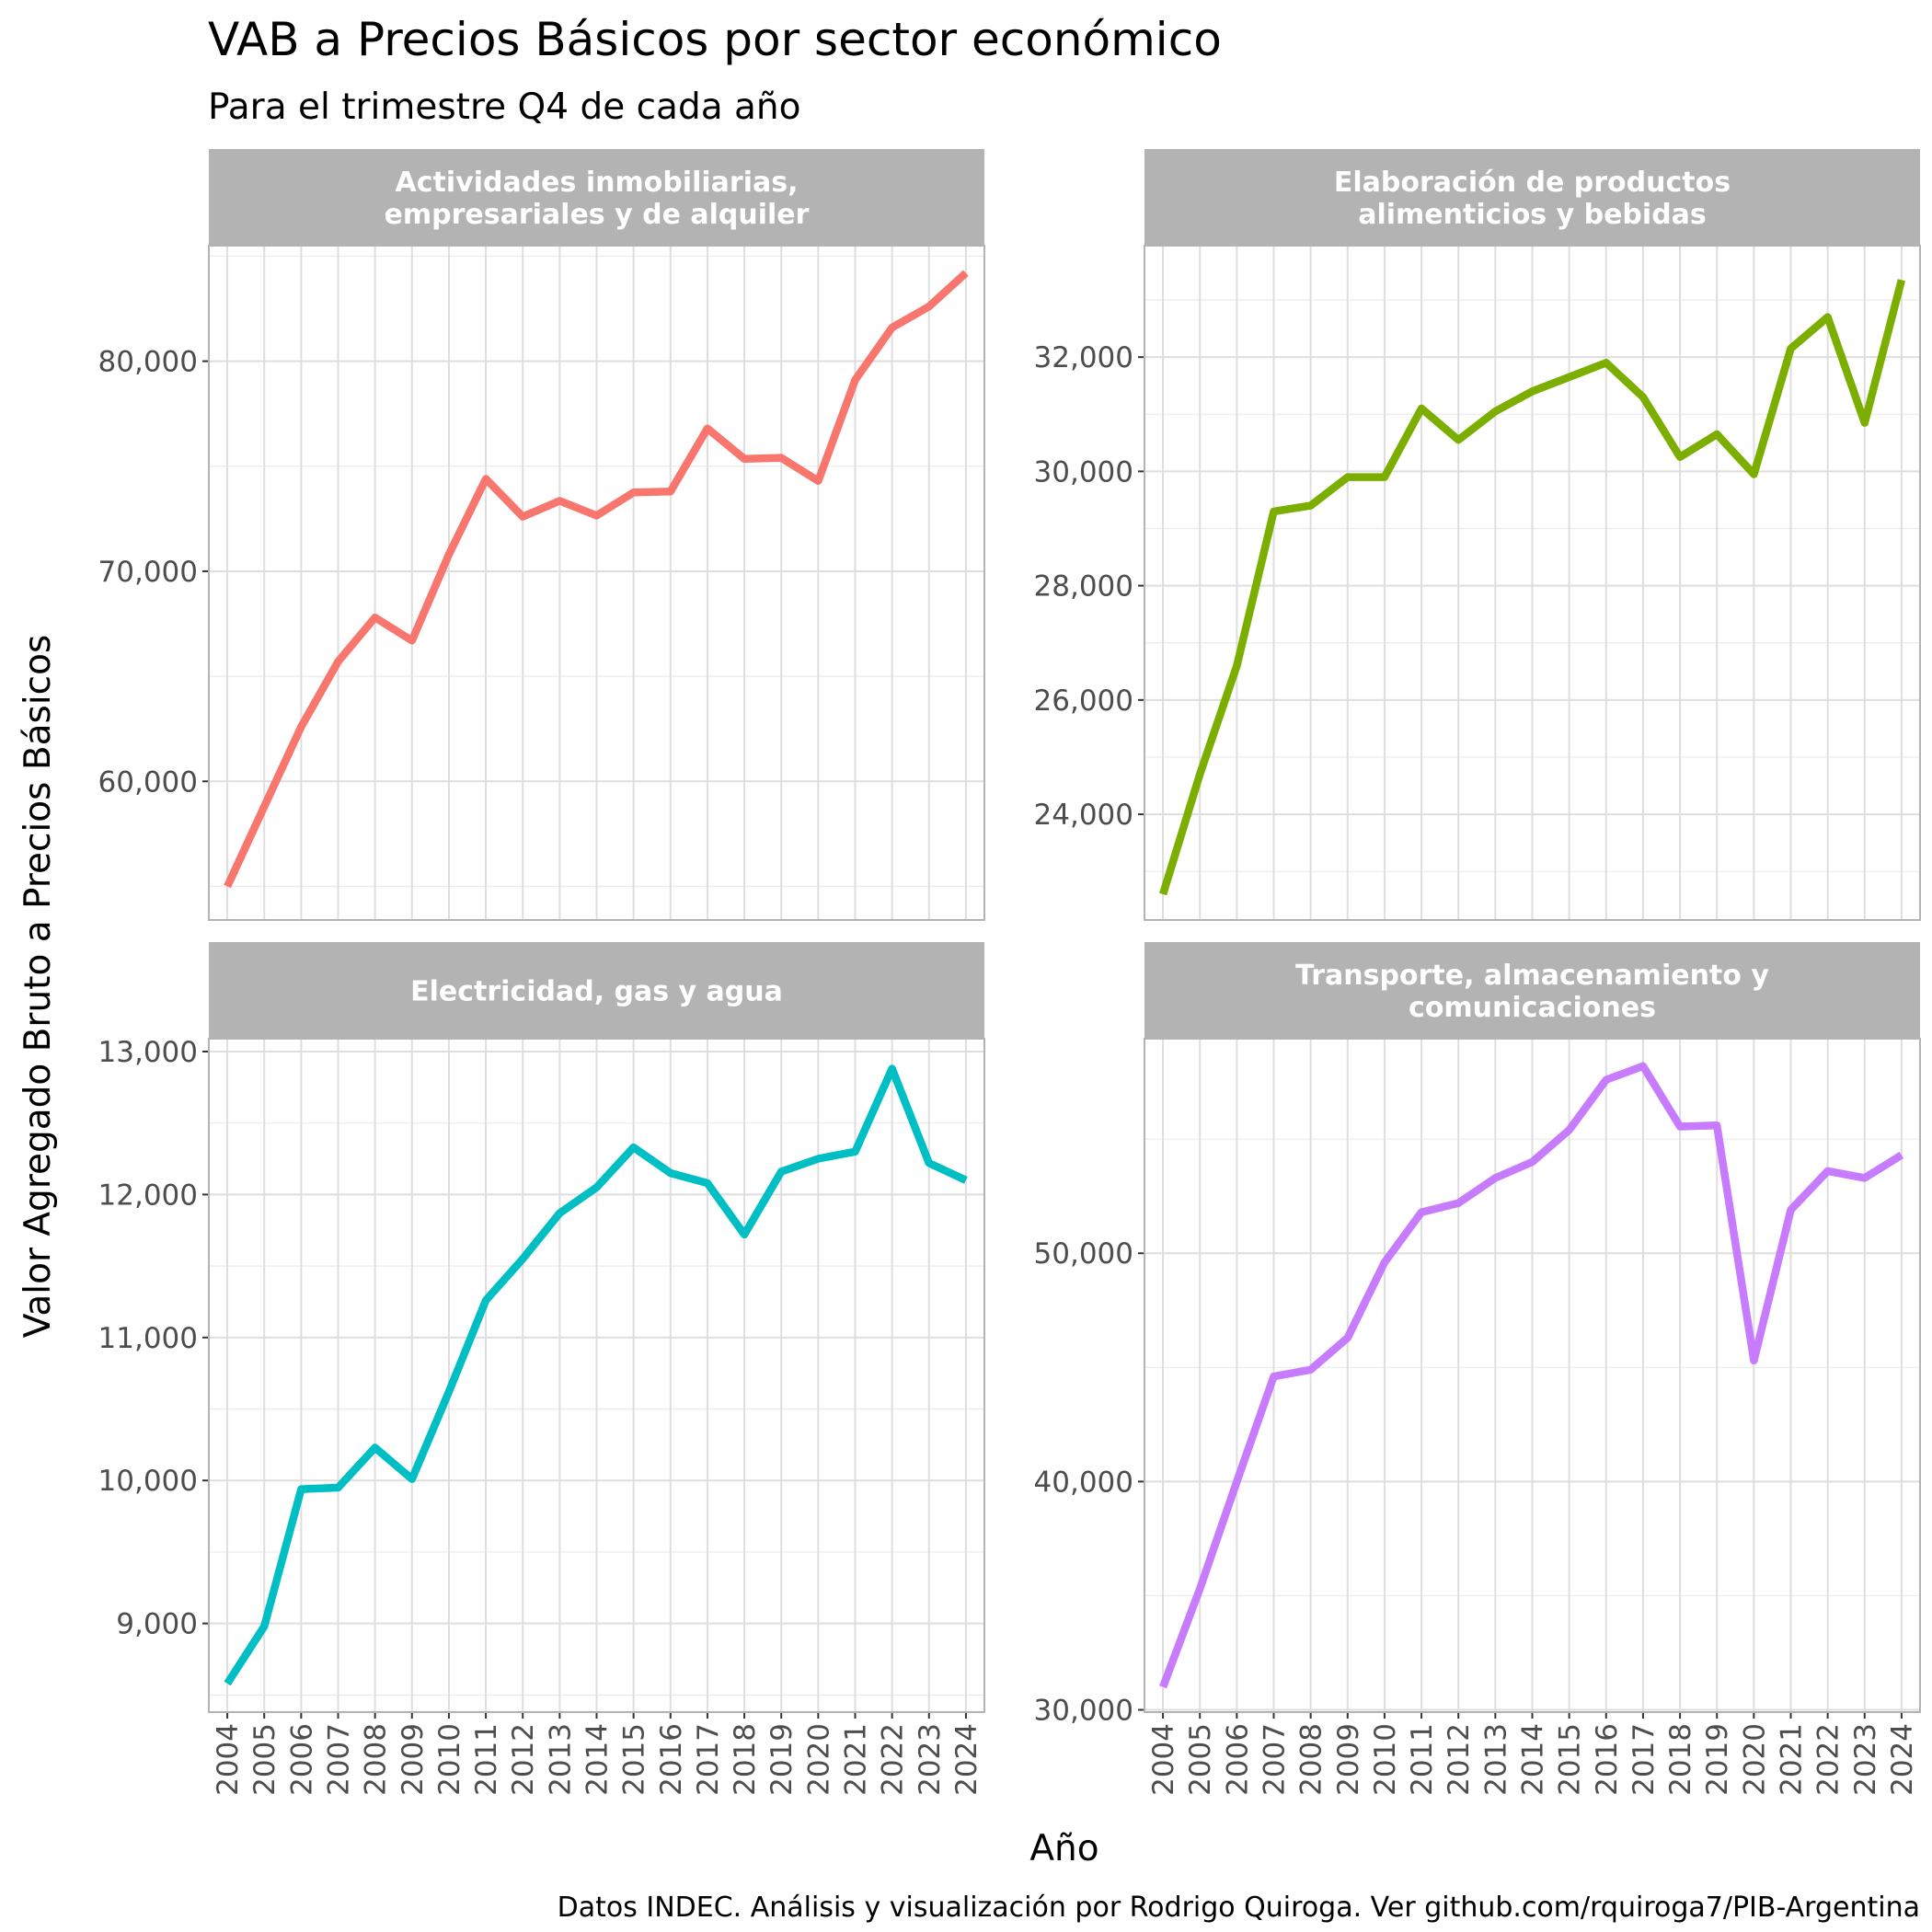  I want to click on y-tick-label: 28,000, so click(1083, 587).